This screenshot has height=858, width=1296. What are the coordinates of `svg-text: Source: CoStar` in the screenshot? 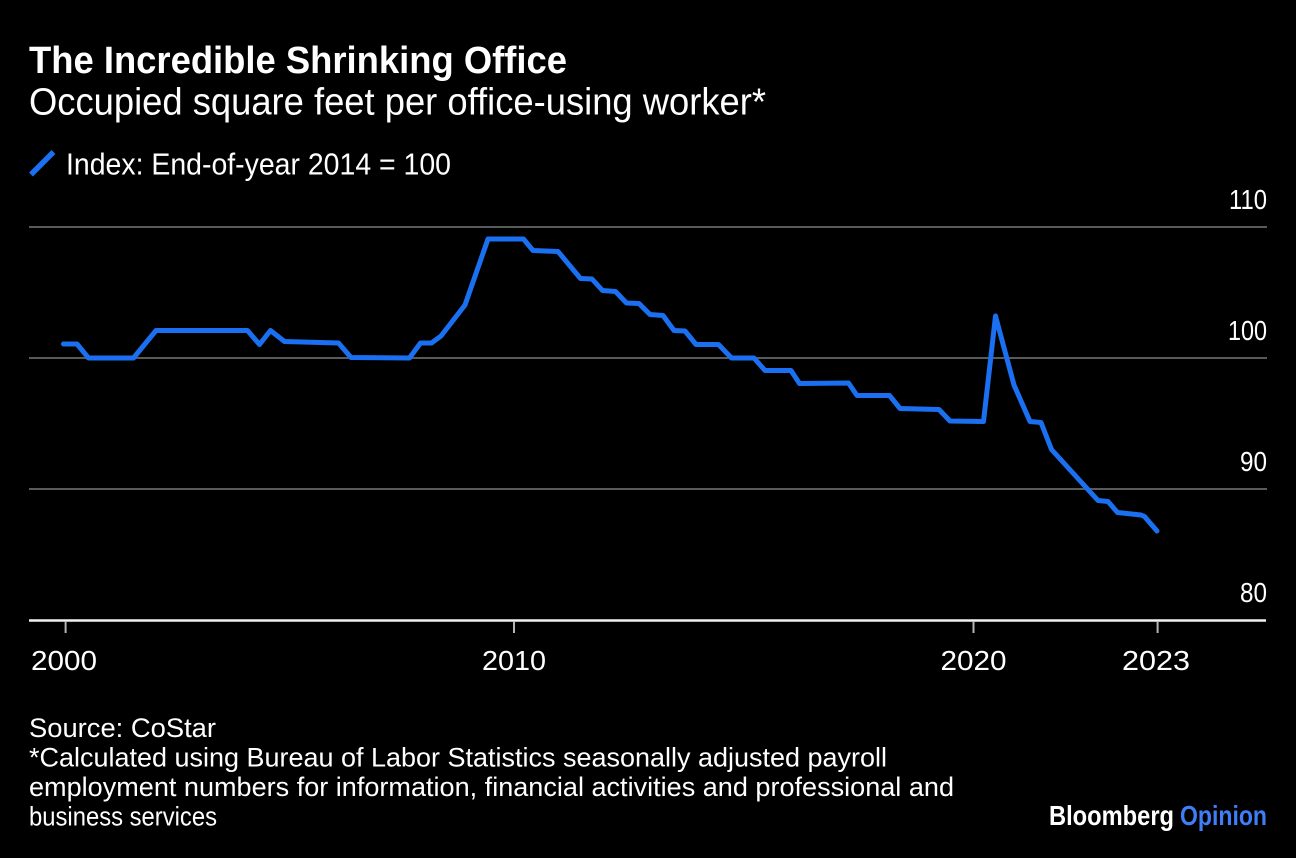 It's located at (122, 728).